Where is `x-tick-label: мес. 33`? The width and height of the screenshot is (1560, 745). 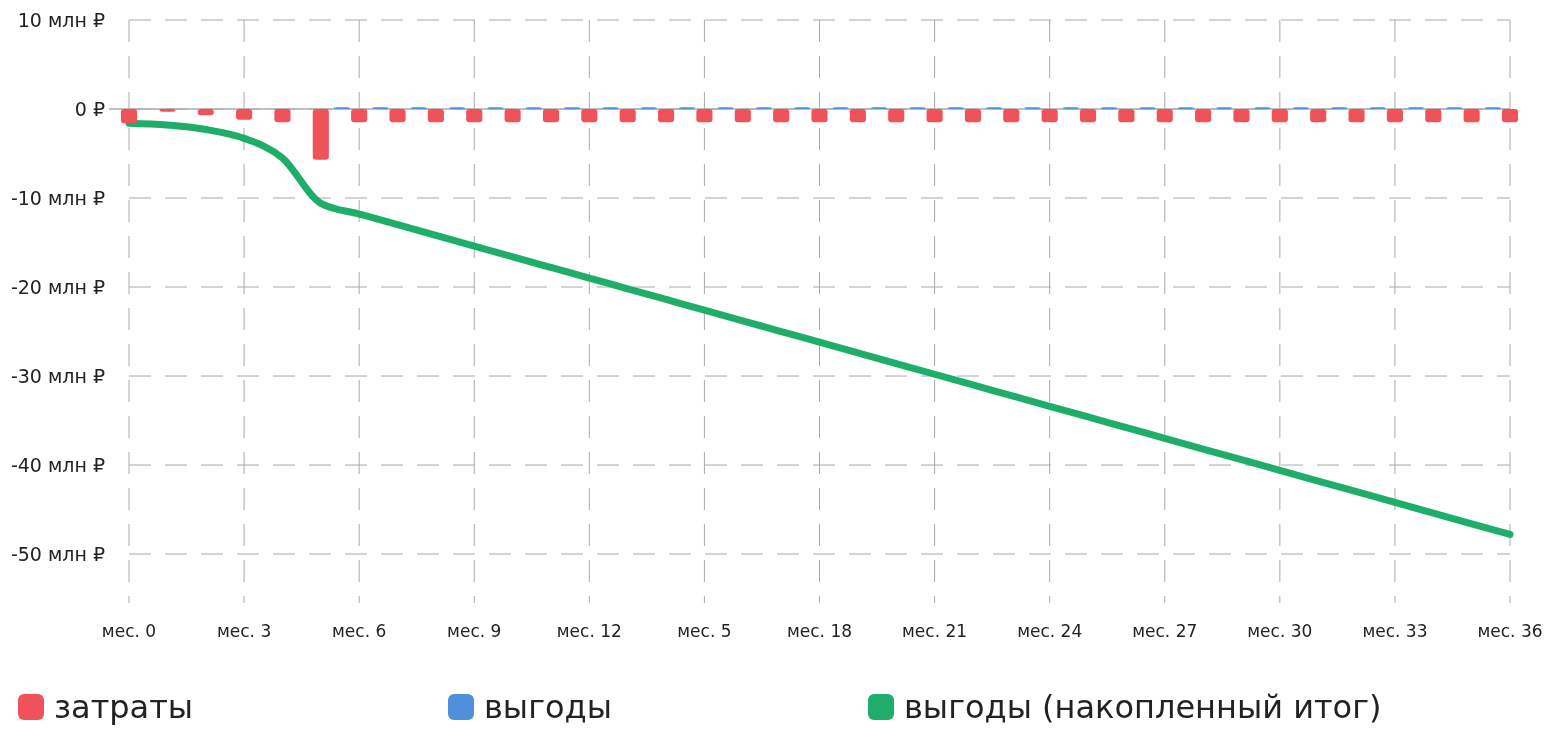 x-tick-label: мес. 33 is located at coordinates (1395, 631).